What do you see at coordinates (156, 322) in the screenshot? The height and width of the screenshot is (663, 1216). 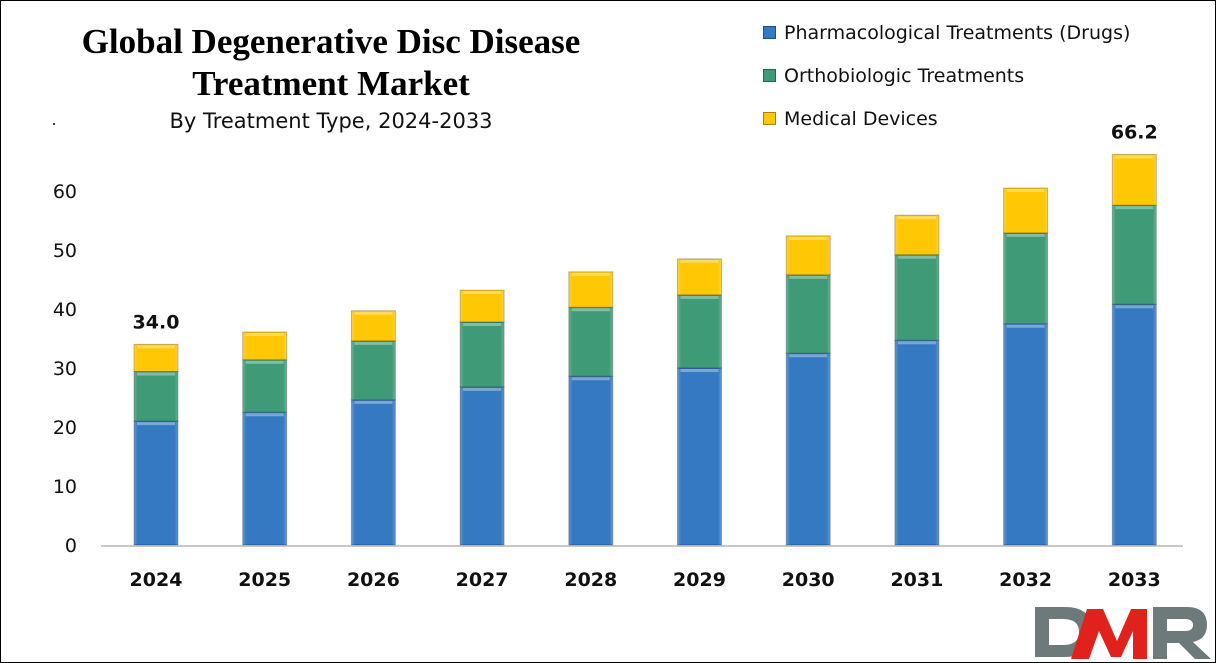 I see `data-label-total: 34.0` at bounding box center [156, 322].